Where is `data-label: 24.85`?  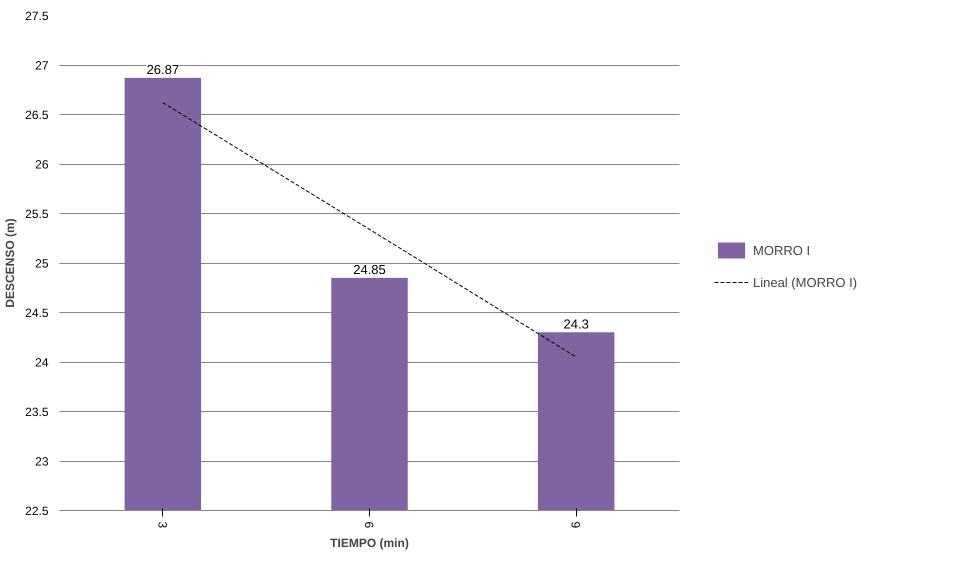 data-label: 24.85 is located at coordinates (369, 269).